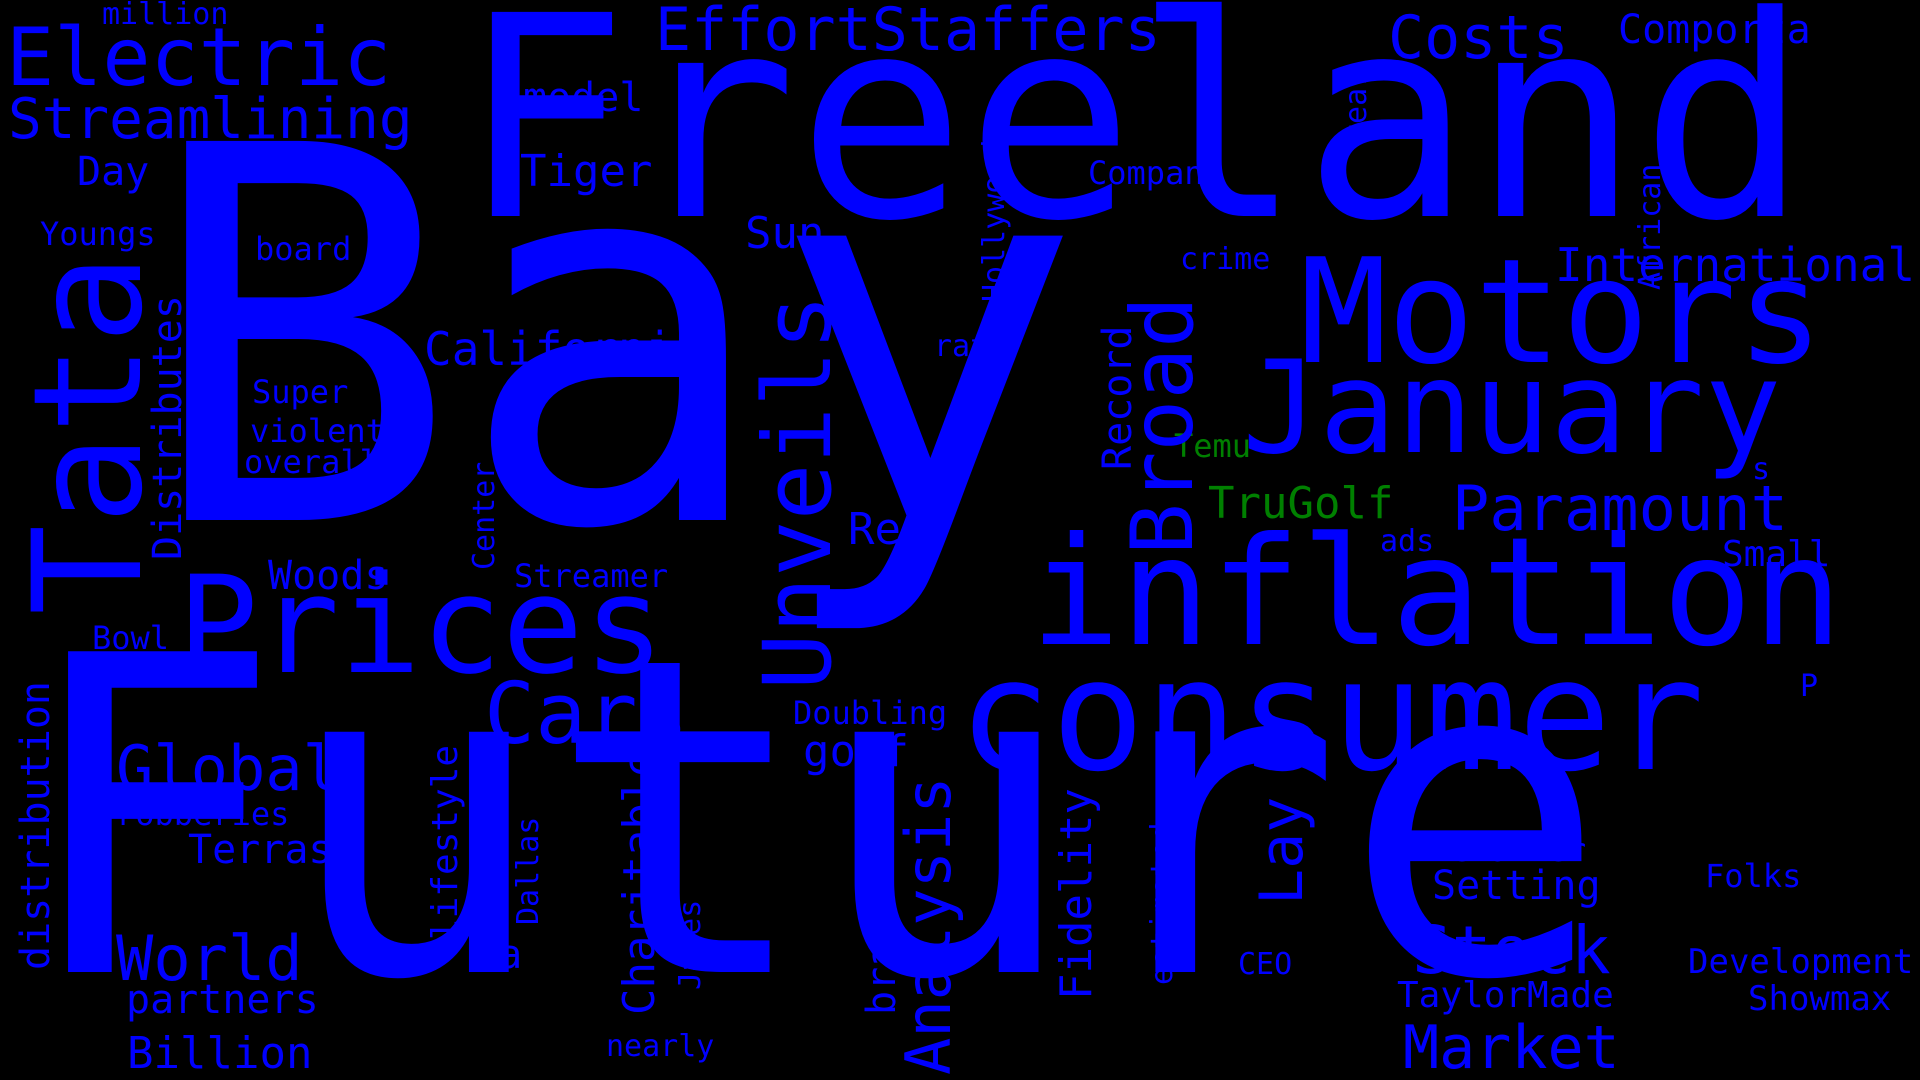 Image resolution: width=1920 pixels, height=1080 pixels. I want to click on word-model: model, so click(583, 98).